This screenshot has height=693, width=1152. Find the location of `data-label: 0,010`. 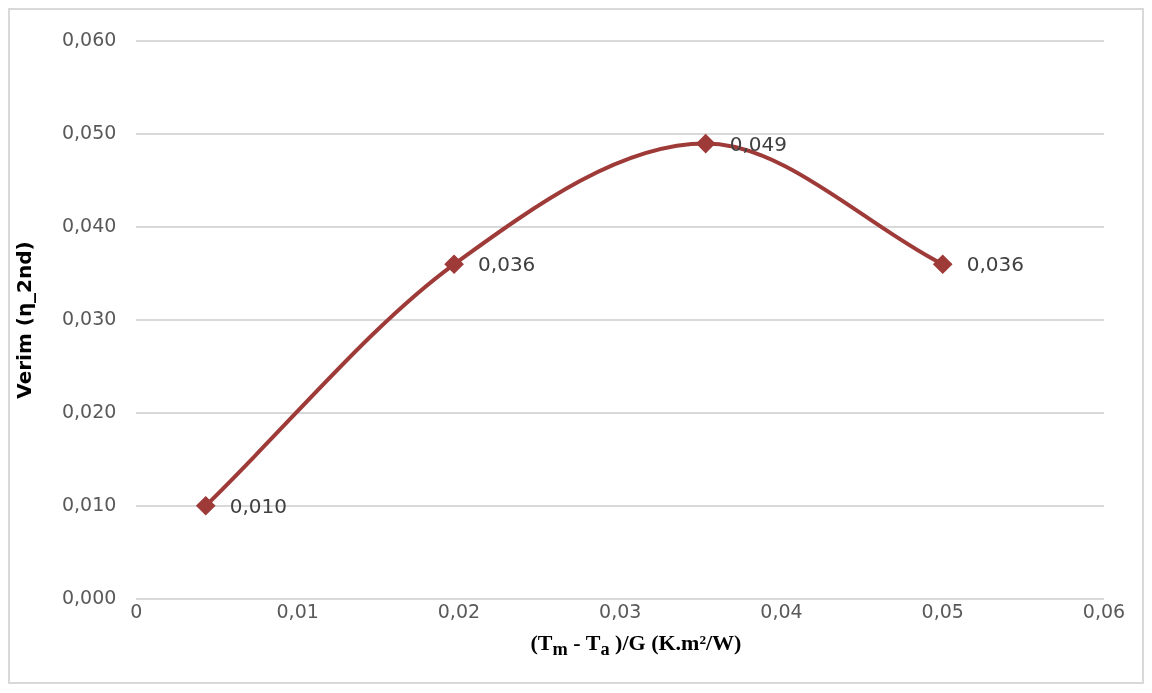

data-label: 0,010 is located at coordinates (258, 505).